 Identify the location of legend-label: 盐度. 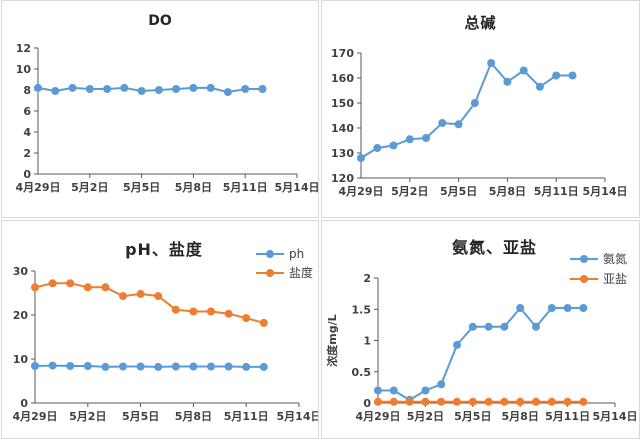
(300, 273).